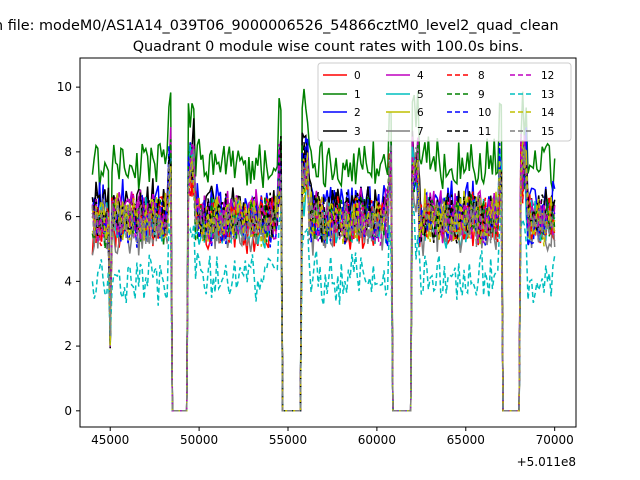  What do you see at coordinates (420, 132) in the screenshot?
I see `legend-label-7: 7` at bounding box center [420, 132].